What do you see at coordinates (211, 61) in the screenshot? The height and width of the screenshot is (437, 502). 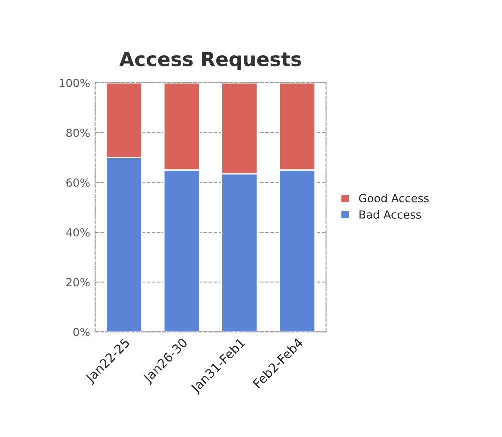 I see `chart-title: Access Requests` at bounding box center [211, 61].